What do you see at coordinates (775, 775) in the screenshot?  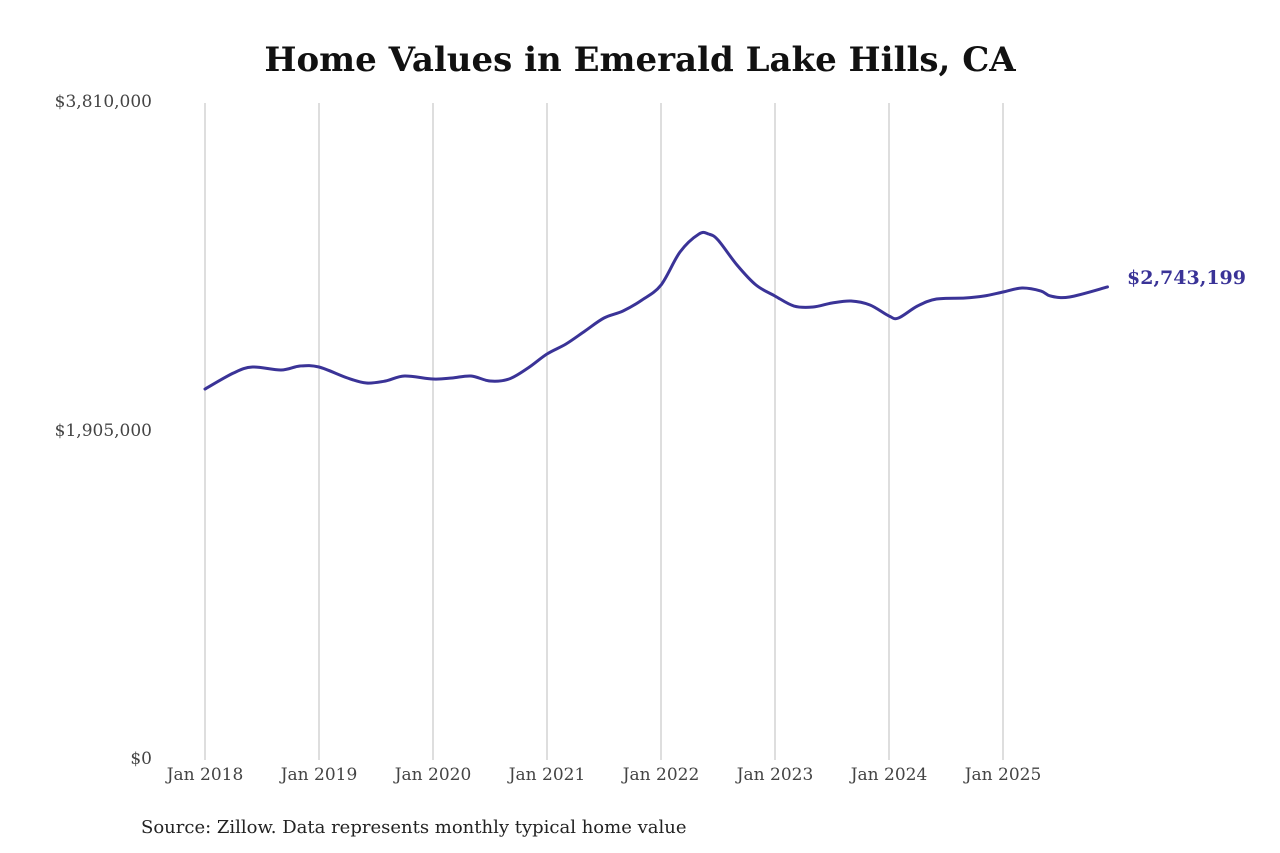 I see `x-tick-label: Jan 2023` at bounding box center [775, 775].